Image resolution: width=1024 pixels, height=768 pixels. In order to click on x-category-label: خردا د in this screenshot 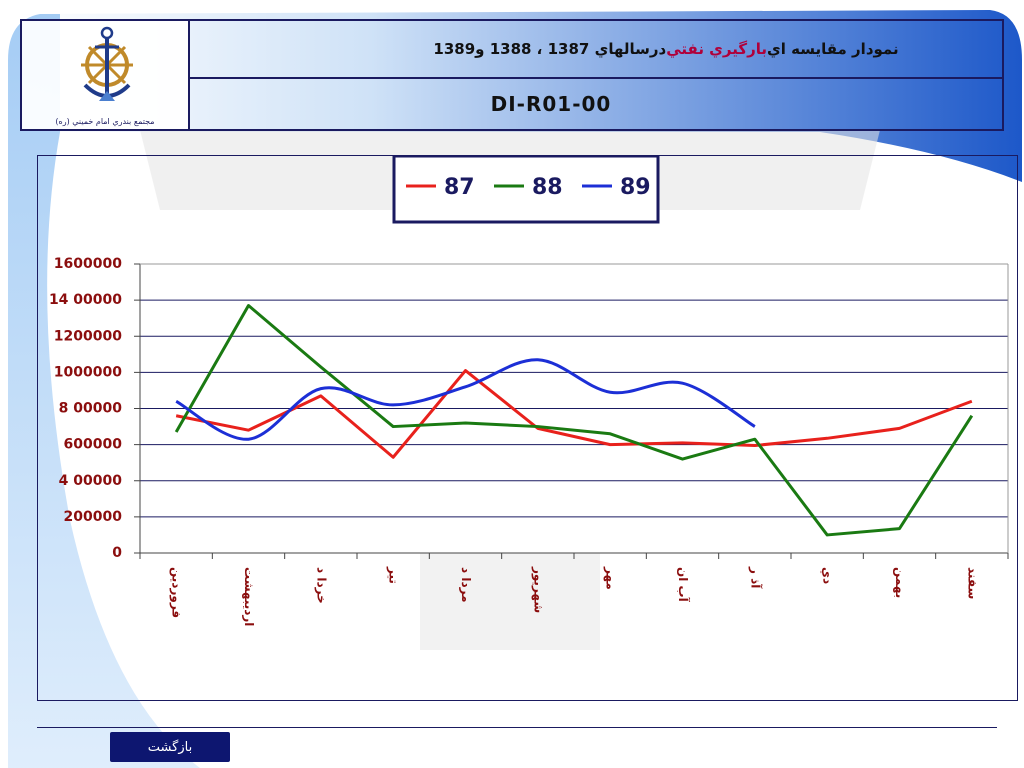, I will do `click(321, 585)`.